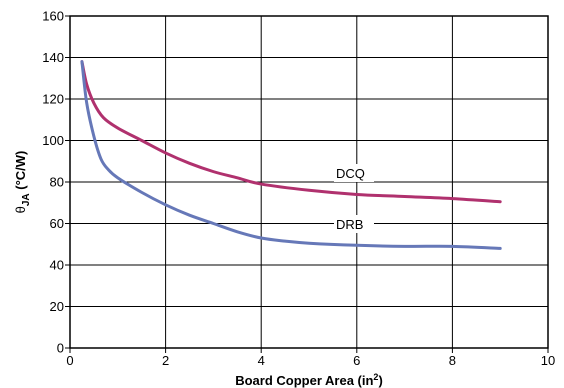 This screenshot has height=388, width=564. What do you see at coordinates (60, 348) in the screenshot?
I see `y-tick-label: 0` at bounding box center [60, 348].